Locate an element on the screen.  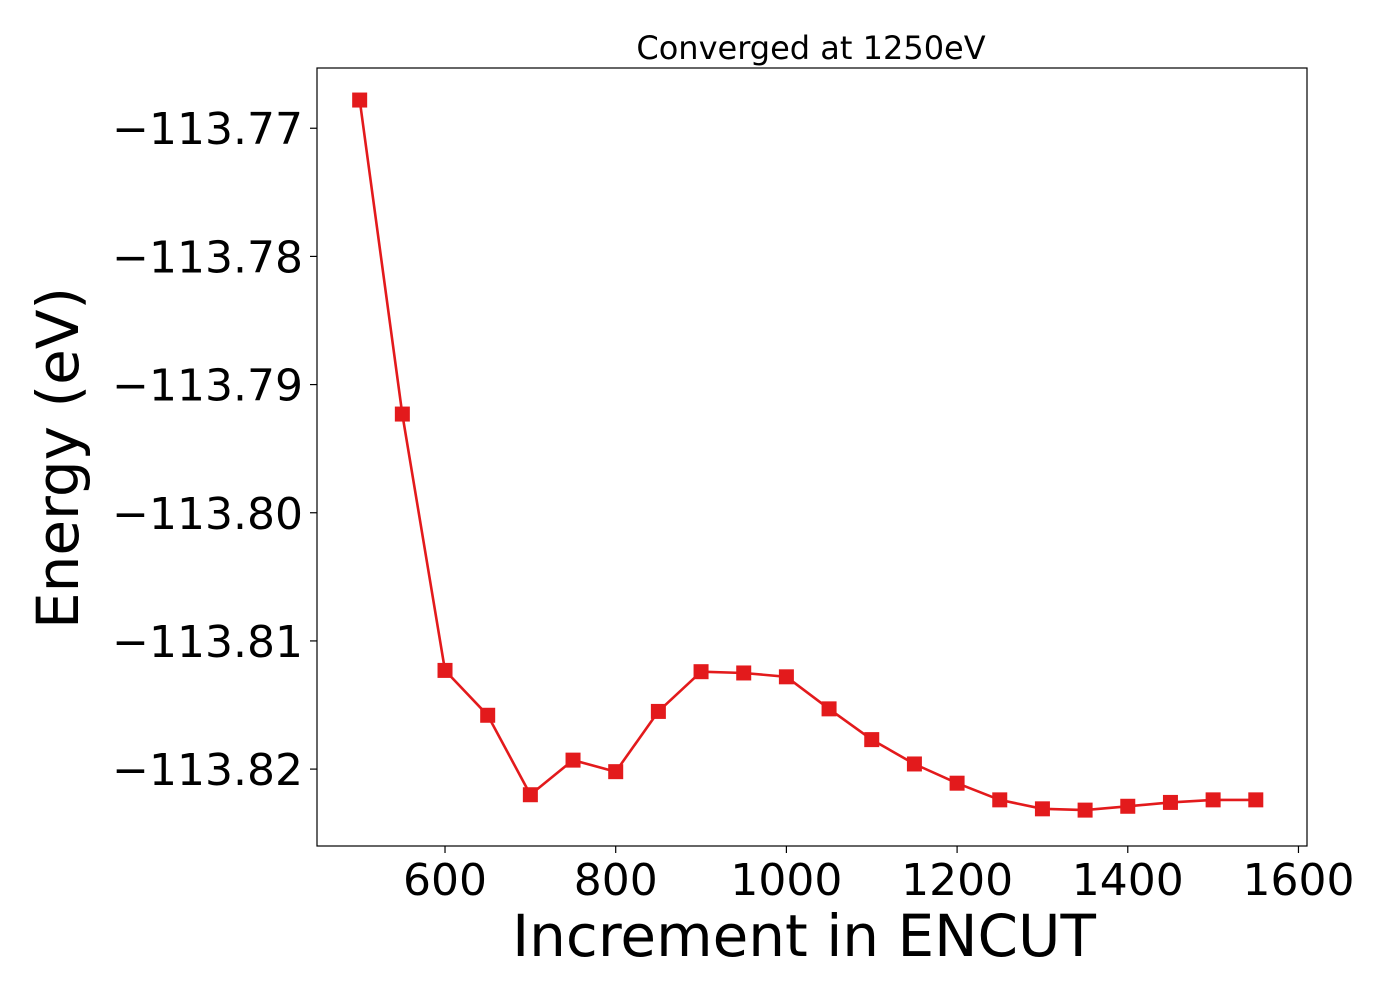
x-tick-label: 1600 is located at coordinates (1298, 880).